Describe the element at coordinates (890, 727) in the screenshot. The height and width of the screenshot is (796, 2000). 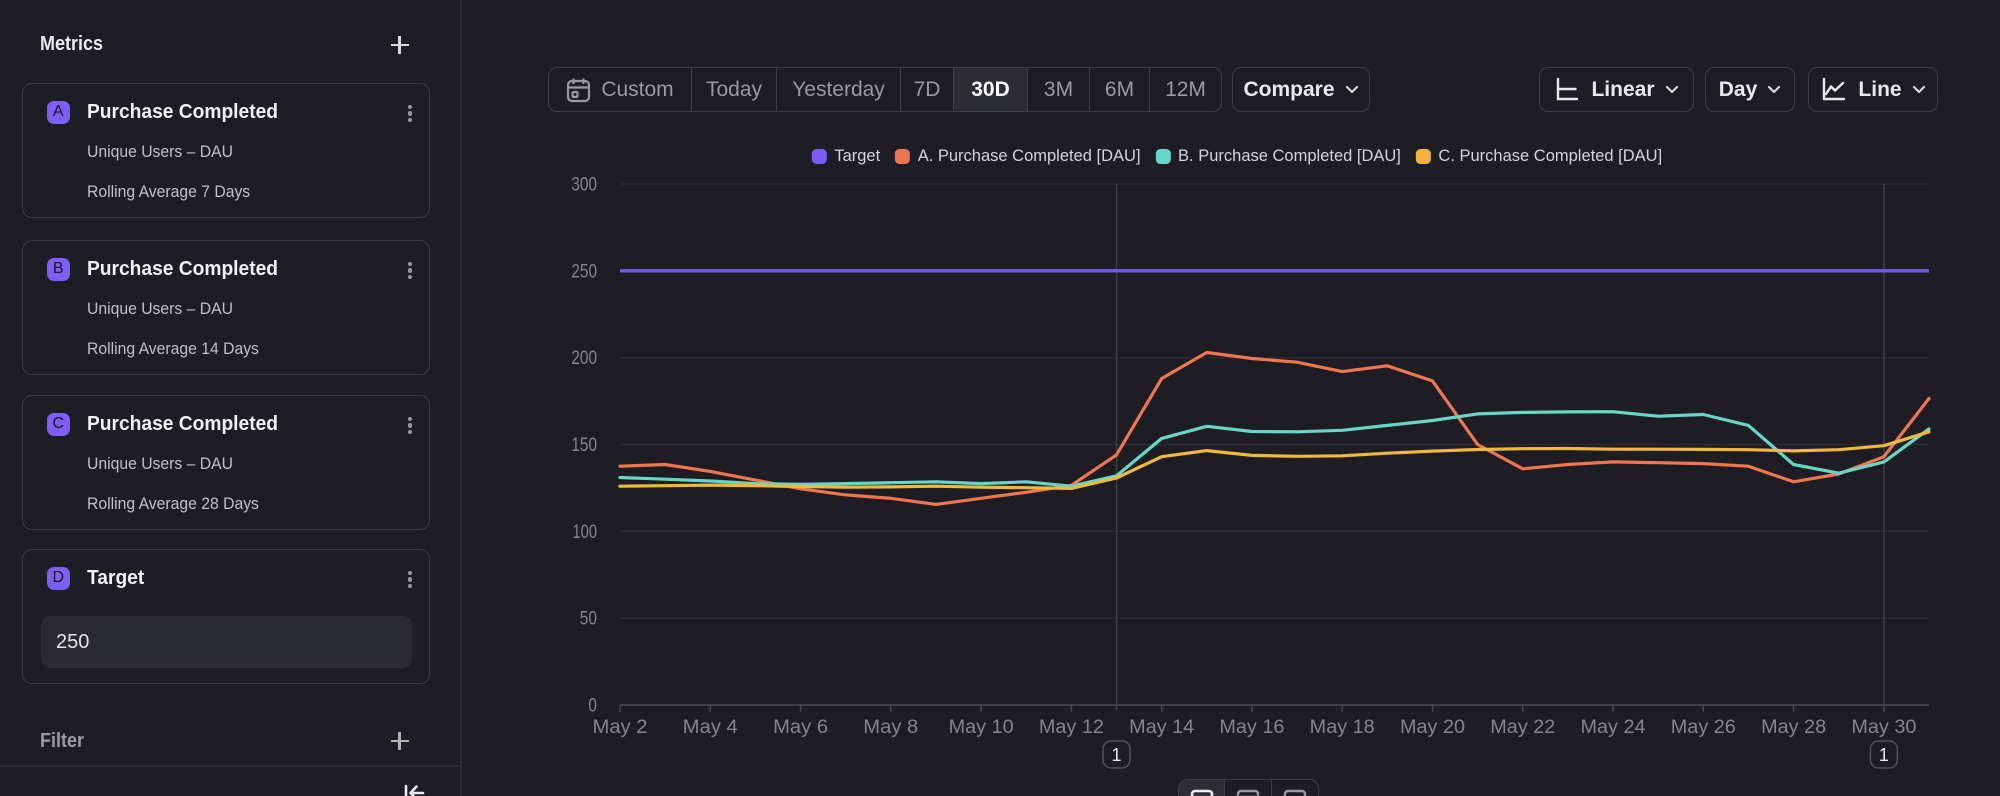
I see `svg-text: May 8` at that location.